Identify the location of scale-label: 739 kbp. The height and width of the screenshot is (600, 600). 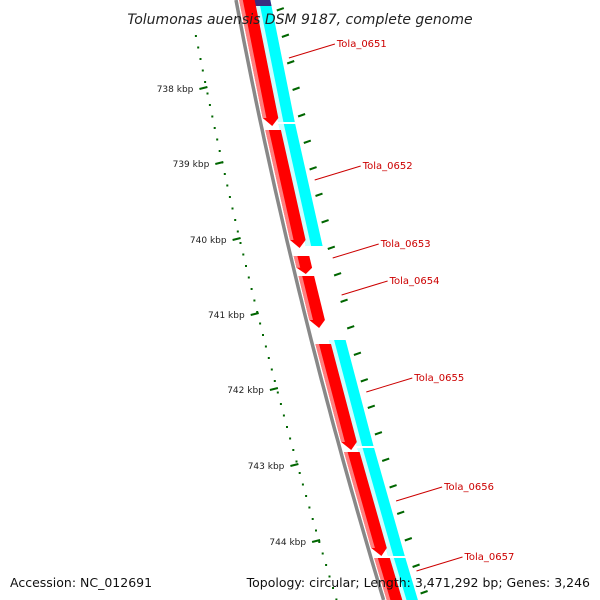
(191, 165).